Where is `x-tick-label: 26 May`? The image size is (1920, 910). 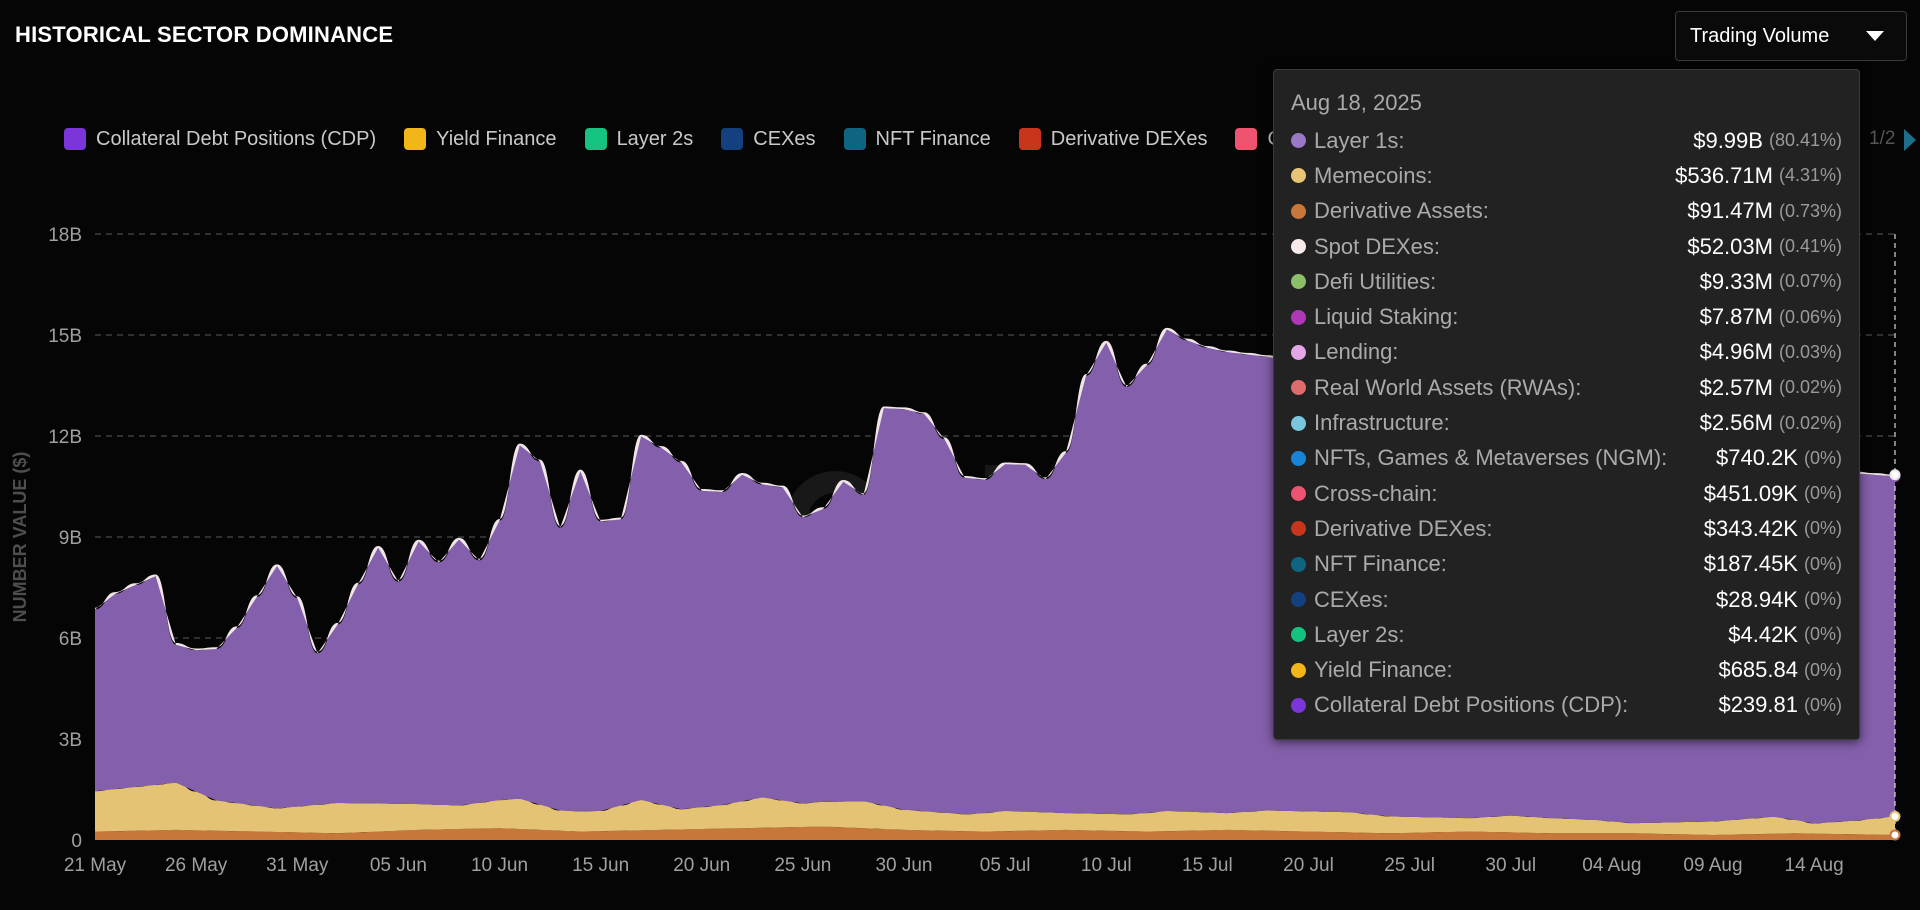 x-tick-label: 26 May is located at coordinates (196, 865).